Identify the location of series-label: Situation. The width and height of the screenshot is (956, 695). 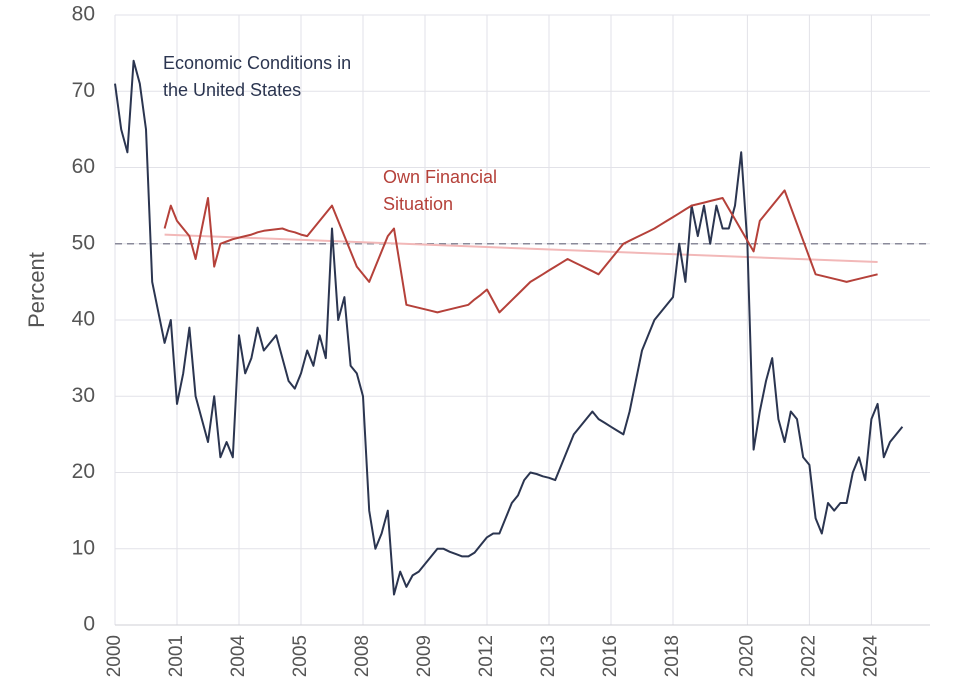
(418, 204).